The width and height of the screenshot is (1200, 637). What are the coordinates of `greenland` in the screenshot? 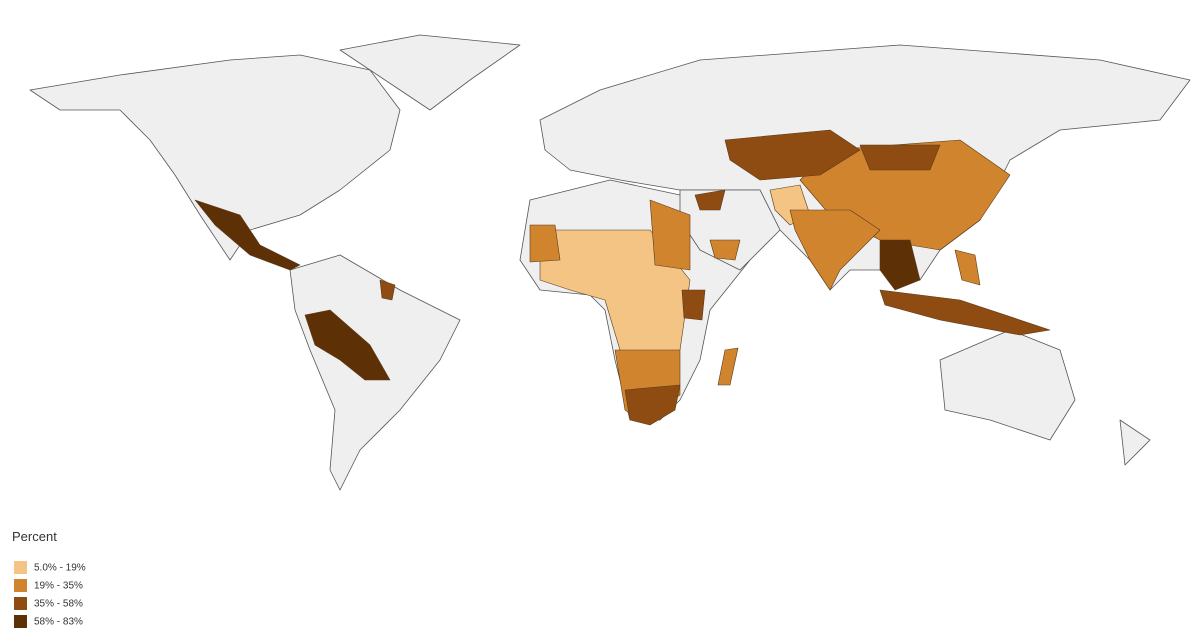 It's located at (430, 72).